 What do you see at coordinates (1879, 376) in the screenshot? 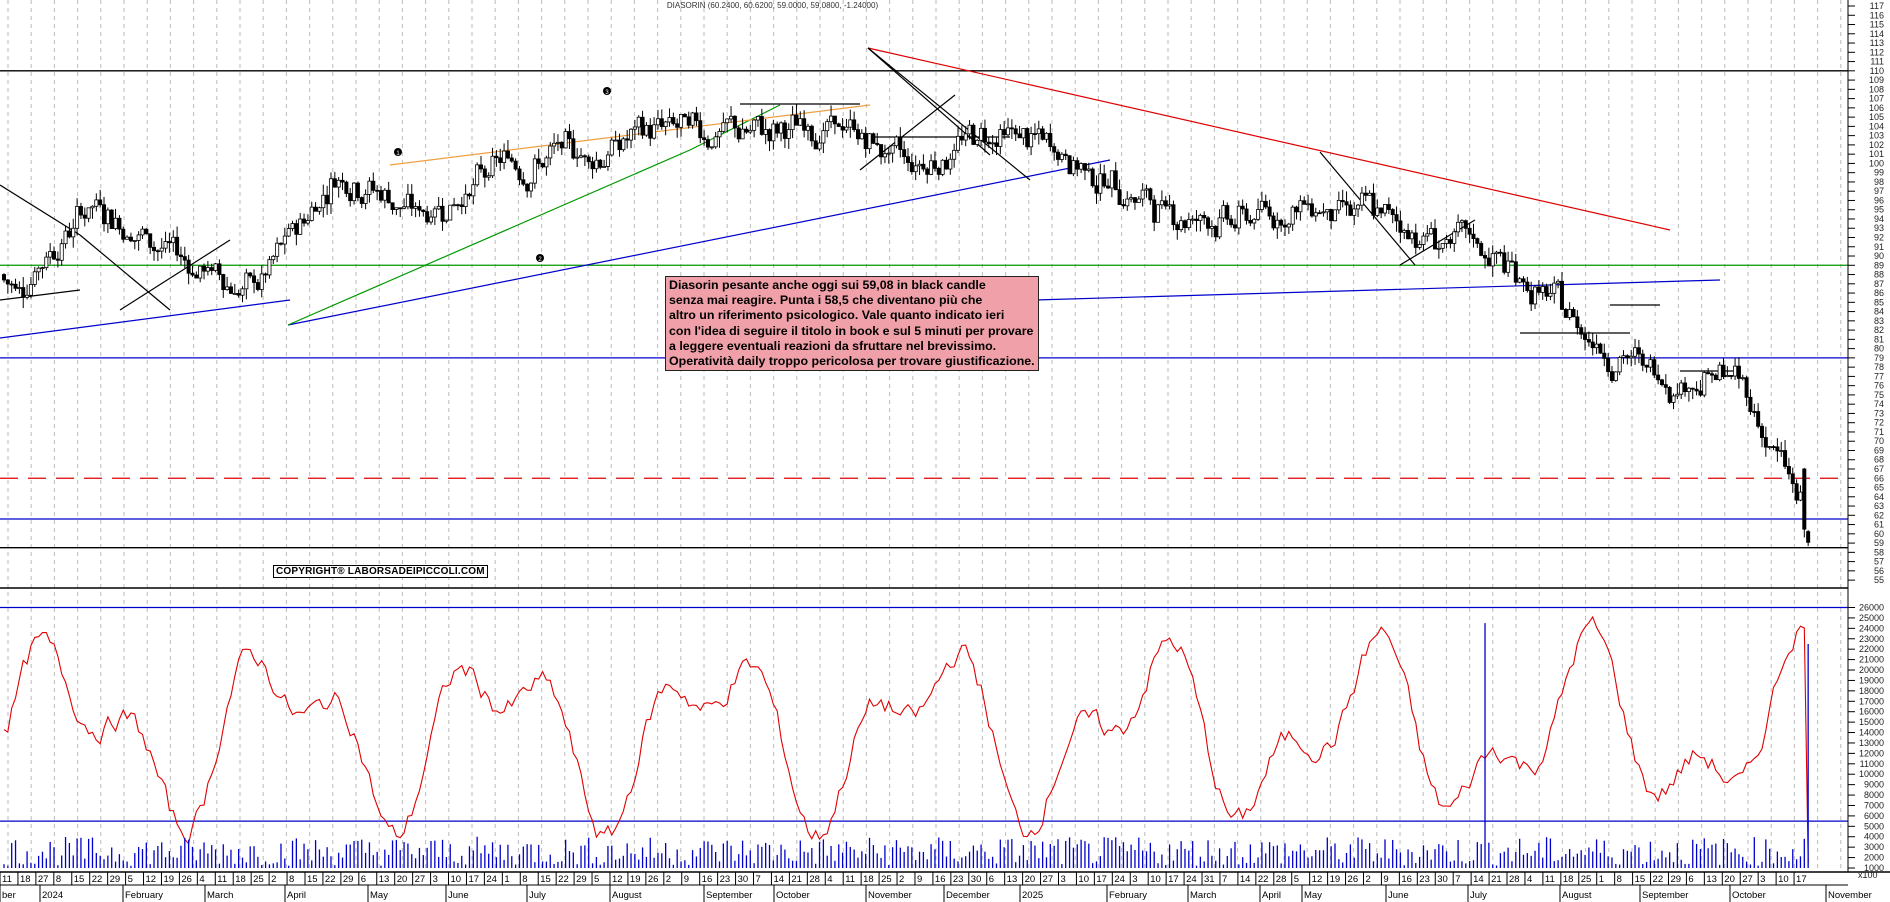
I see `svg-text: 77` at bounding box center [1879, 376].